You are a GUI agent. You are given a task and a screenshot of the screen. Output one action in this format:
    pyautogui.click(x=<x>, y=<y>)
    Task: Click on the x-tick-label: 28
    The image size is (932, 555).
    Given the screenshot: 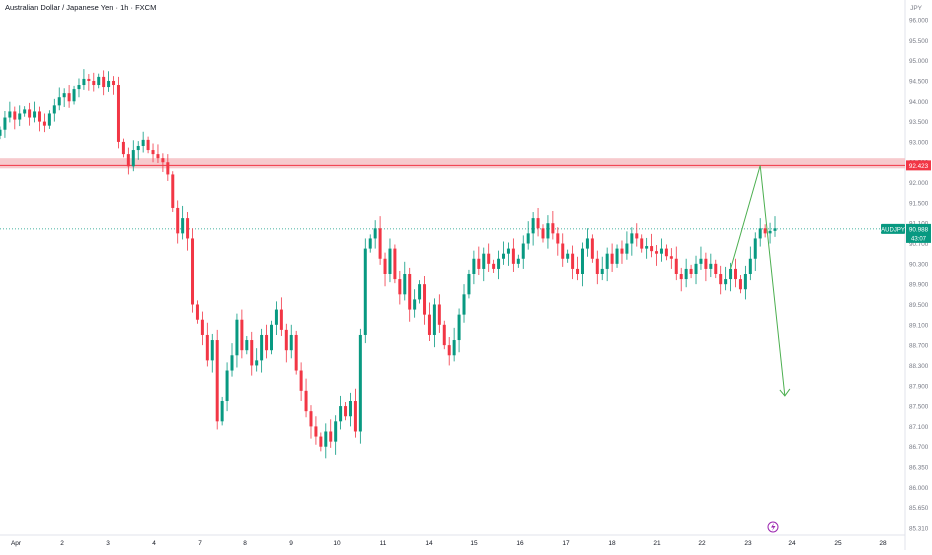 What is the action you would take?
    pyautogui.click(x=883, y=543)
    